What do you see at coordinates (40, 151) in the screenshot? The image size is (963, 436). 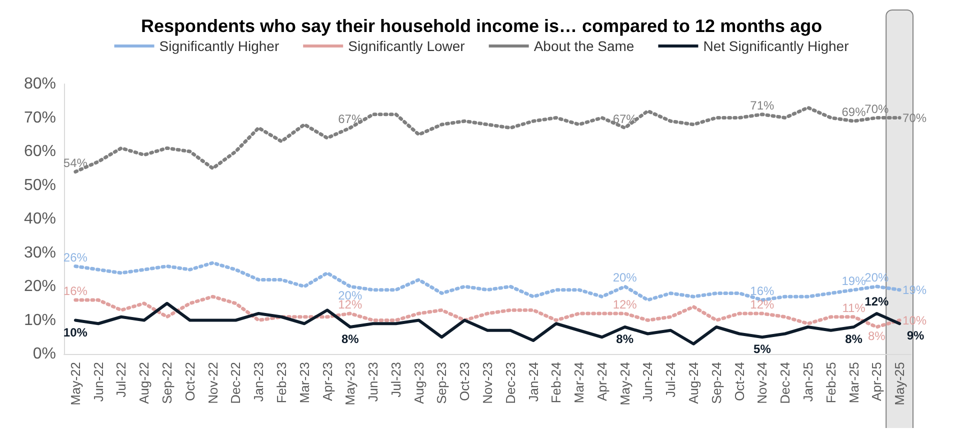 I see `y-tick-label: 60%` at bounding box center [40, 151].